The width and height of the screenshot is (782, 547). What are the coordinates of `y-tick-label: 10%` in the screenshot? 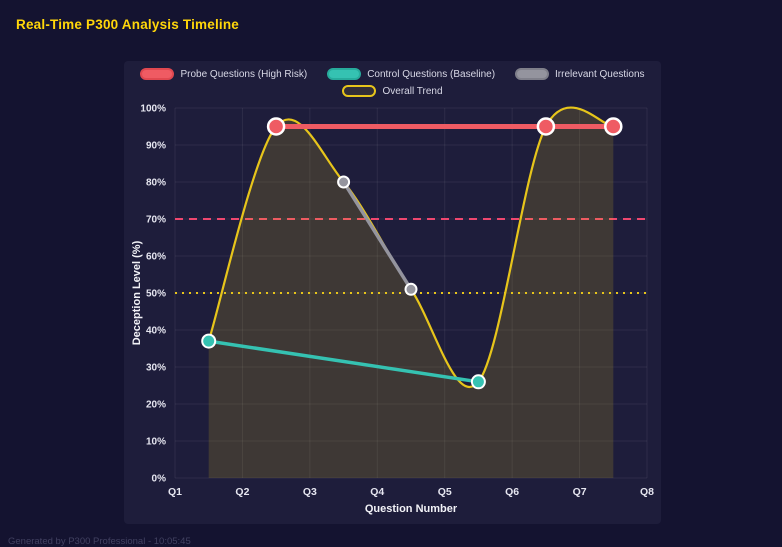 It's located at (156, 442).